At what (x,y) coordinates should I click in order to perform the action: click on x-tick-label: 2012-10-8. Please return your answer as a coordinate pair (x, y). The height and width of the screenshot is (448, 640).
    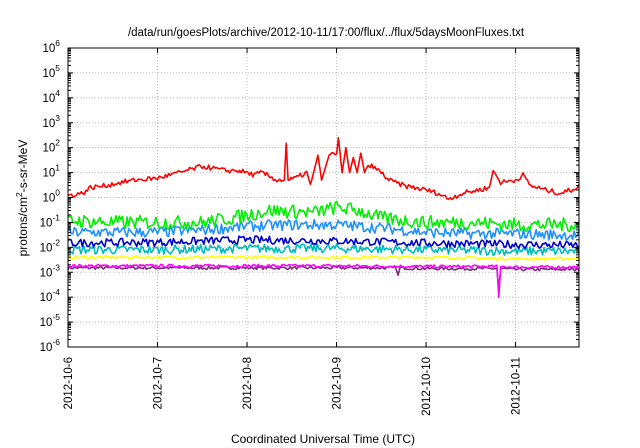
    Looking at the image, I should click on (248, 383).